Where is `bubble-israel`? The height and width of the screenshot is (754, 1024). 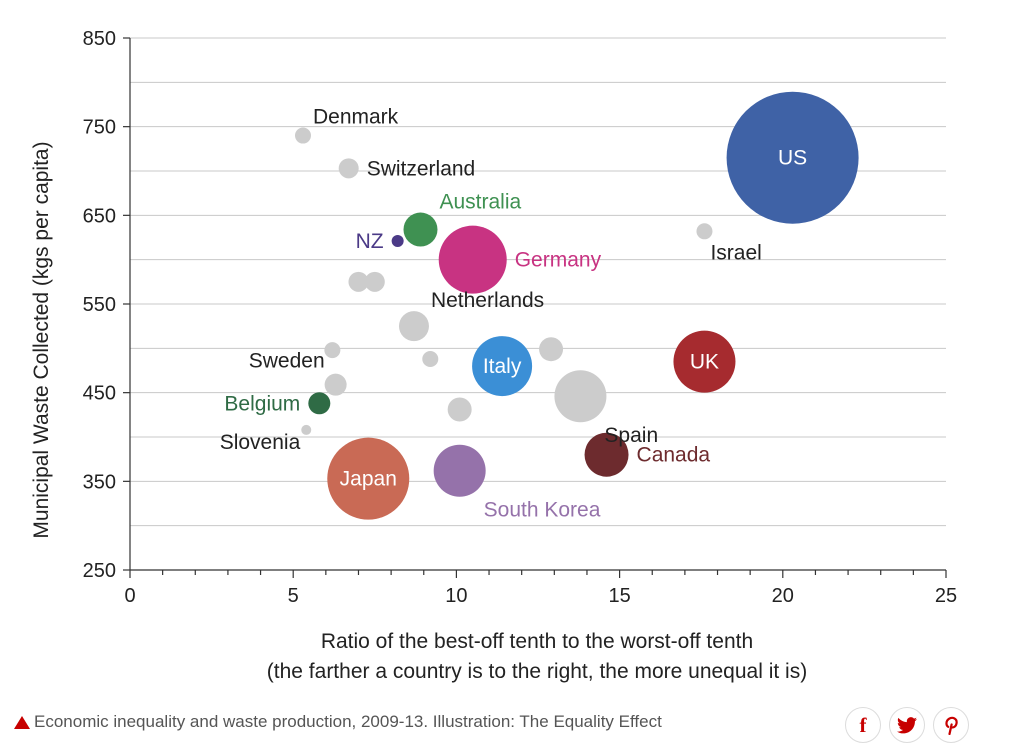 bubble-israel is located at coordinates (704, 231).